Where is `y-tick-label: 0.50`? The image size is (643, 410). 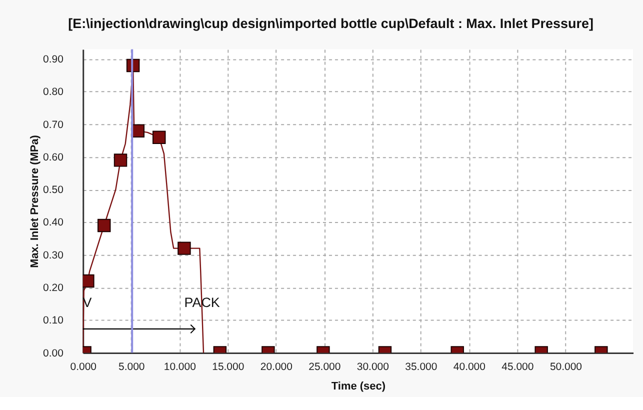 y-tick-label: 0.50 is located at coordinates (53, 190).